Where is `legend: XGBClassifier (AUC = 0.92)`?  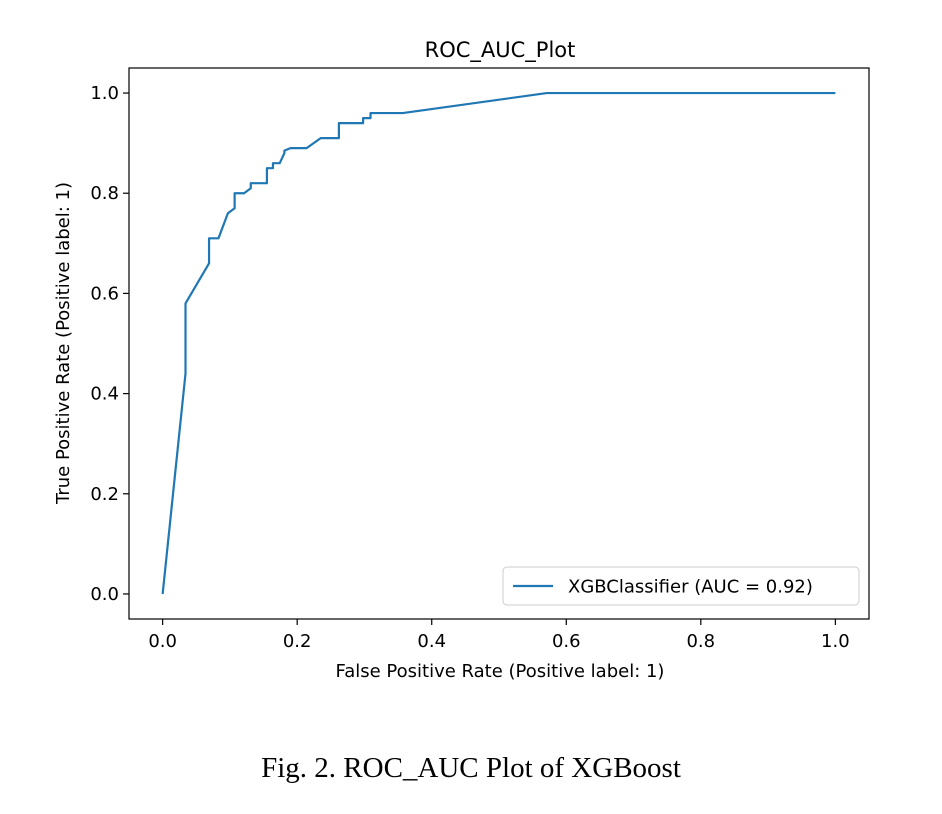 legend: XGBClassifier (AUC = 0.92) is located at coordinates (681, 586).